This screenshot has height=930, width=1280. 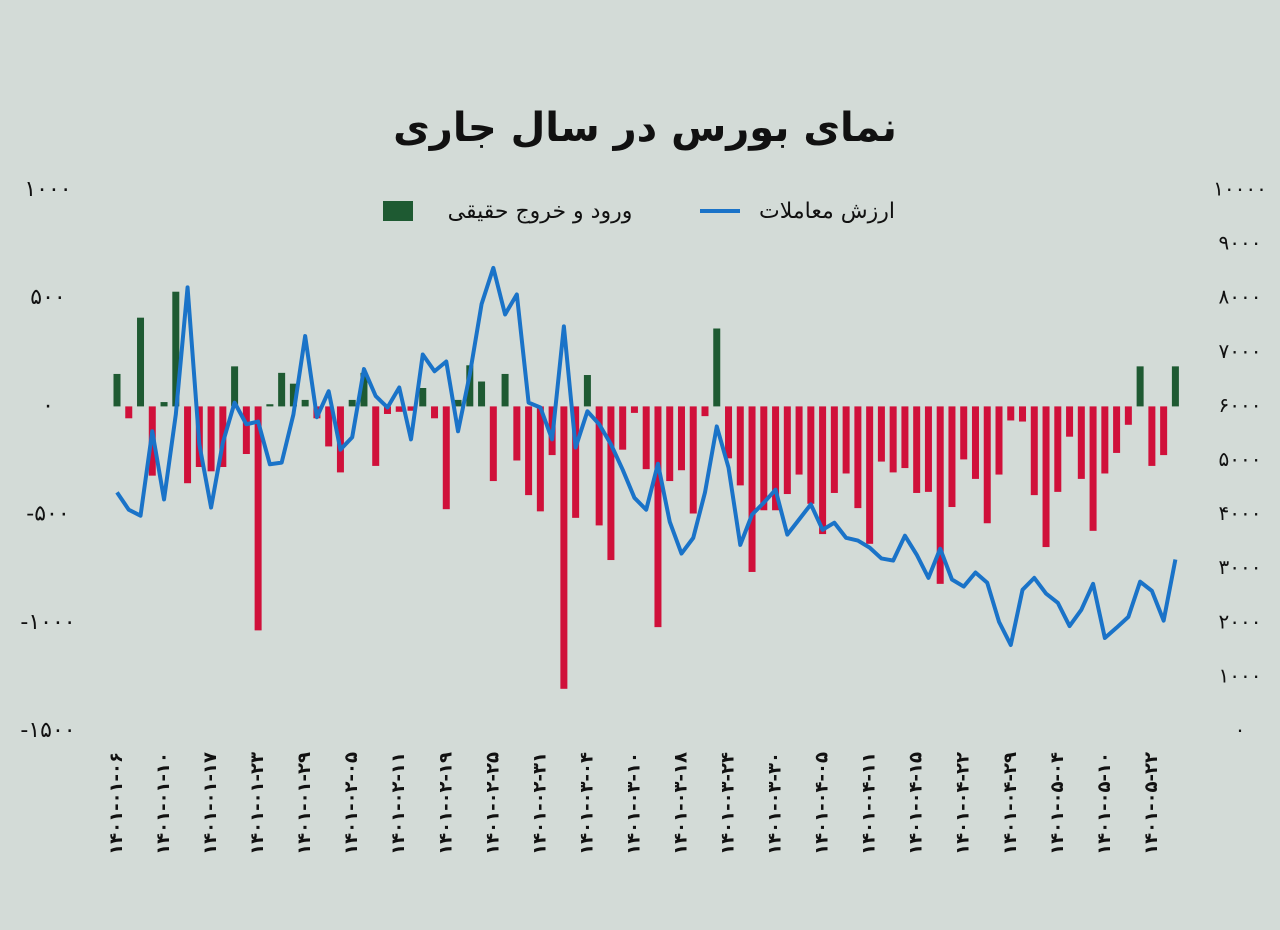 What do you see at coordinates (492, 803) in the screenshot?
I see `x-tick-label: ۱۴۰۱-۰۲-۲۵` at bounding box center [492, 803].